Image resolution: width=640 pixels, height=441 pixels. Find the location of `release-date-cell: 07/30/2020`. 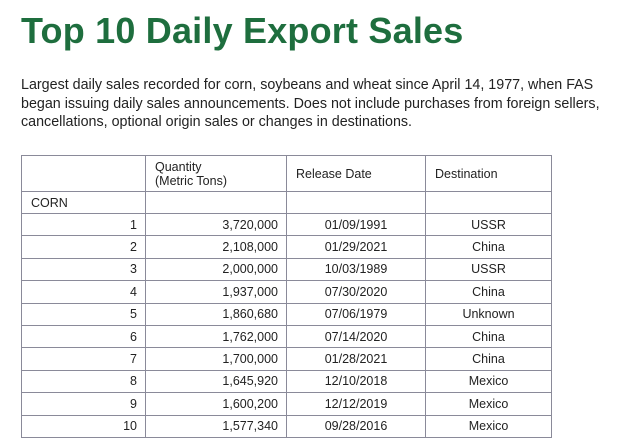

release-date-cell: 07/30/2020 is located at coordinates (356, 292).